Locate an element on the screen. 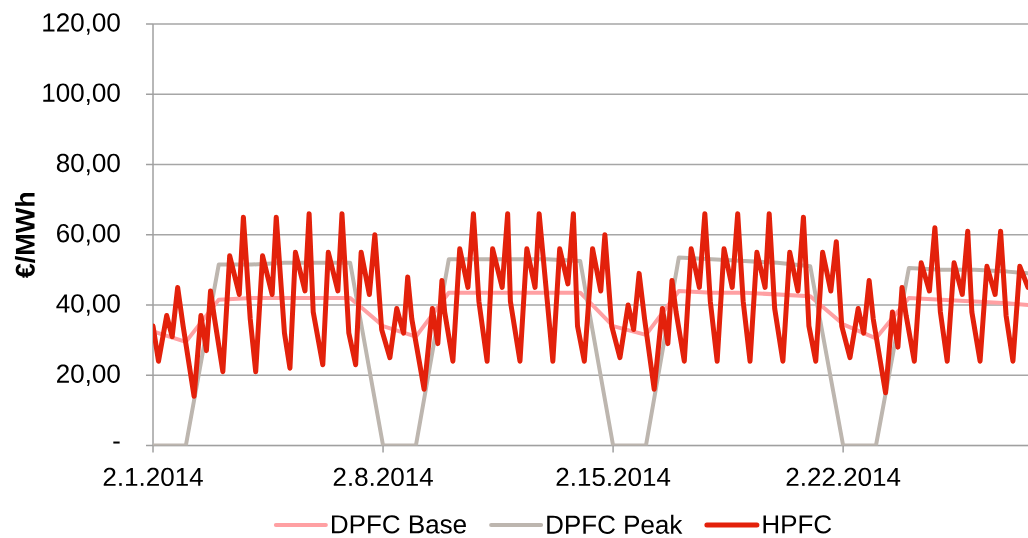 The height and width of the screenshot is (538, 1028). x-tick-label: 2.1.2014 is located at coordinates (153, 477).